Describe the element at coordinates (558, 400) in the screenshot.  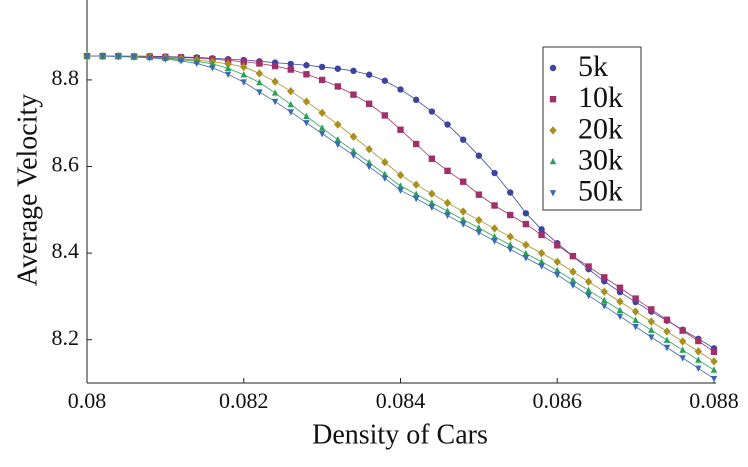
I see `x-tick-label: 0.086` at that location.